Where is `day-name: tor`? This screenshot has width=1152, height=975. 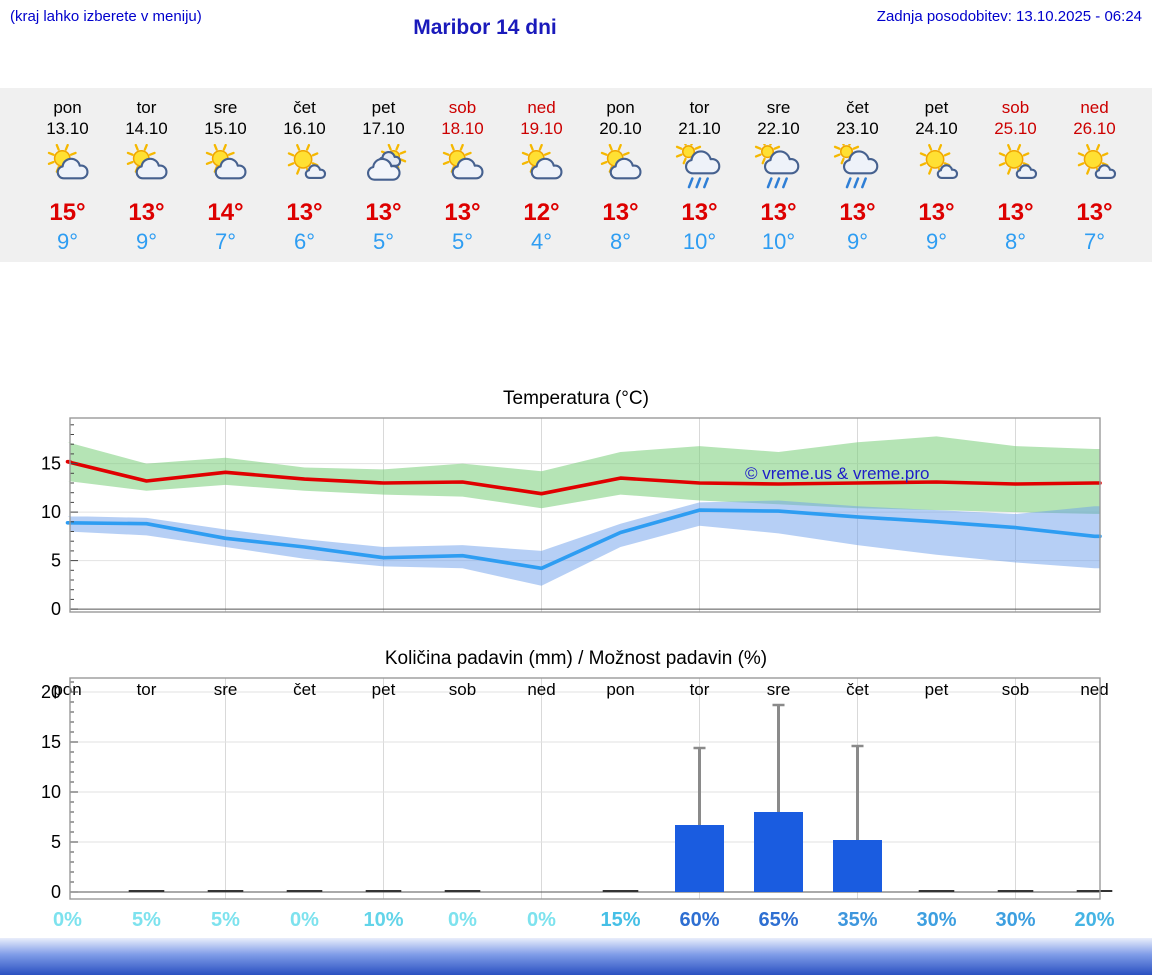
day-name: tor is located at coordinates (699, 107).